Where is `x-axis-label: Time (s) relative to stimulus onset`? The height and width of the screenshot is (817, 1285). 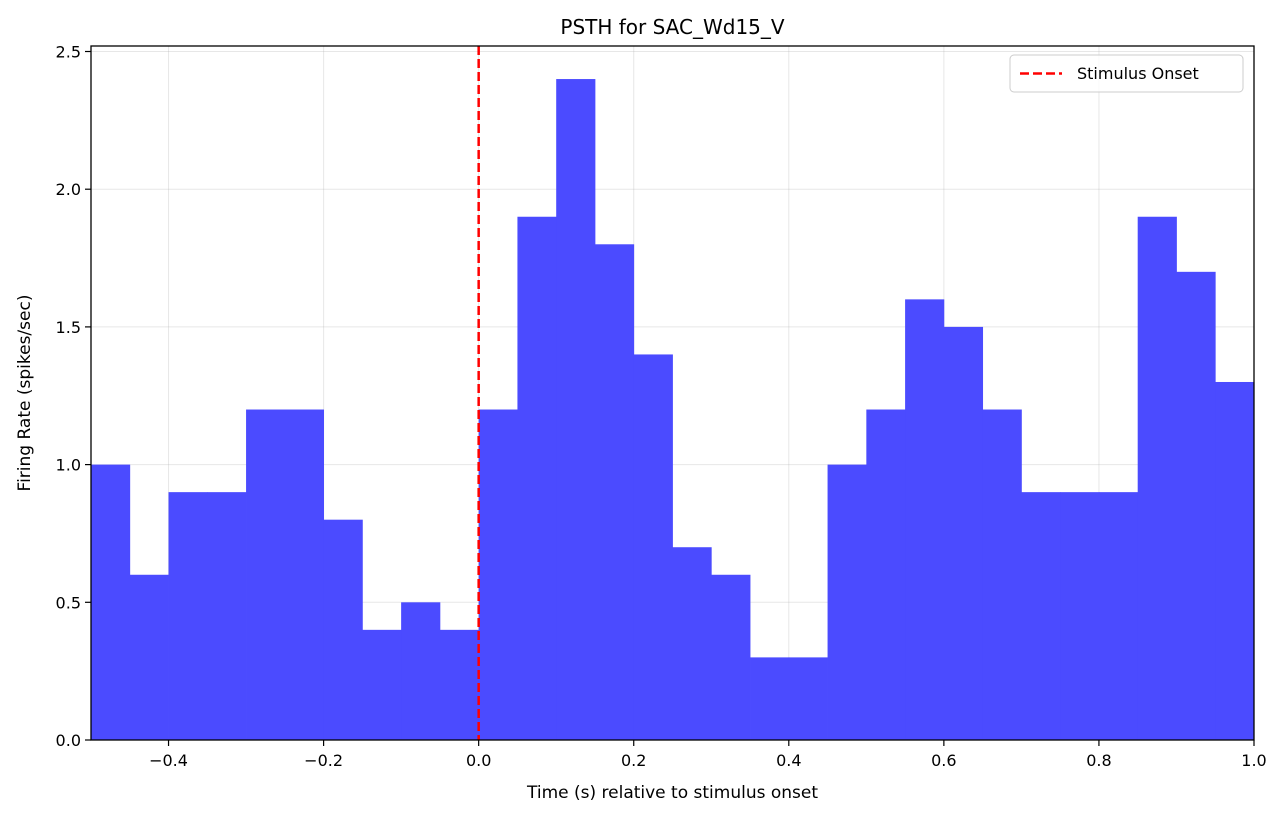 x-axis-label: Time (s) relative to stimulus onset is located at coordinates (672, 793).